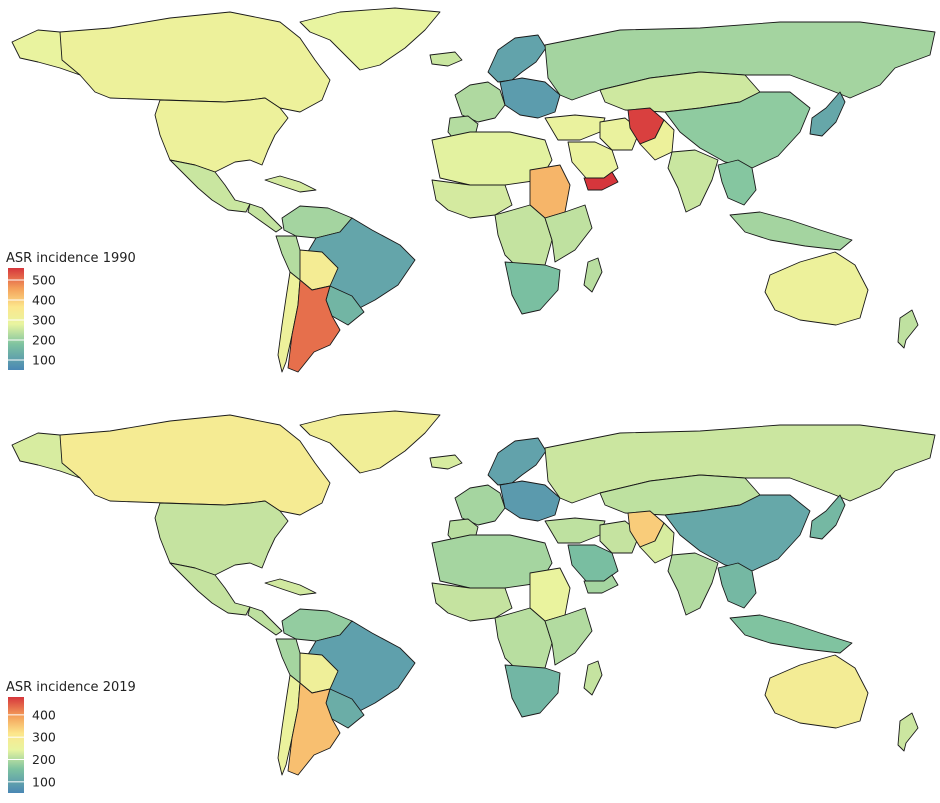 The height and width of the screenshot is (803, 940). Describe the element at coordinates (71, 310) in the screenshot. I see `legend: ASR incidence 1990 500 400 300 200 100` at that location.